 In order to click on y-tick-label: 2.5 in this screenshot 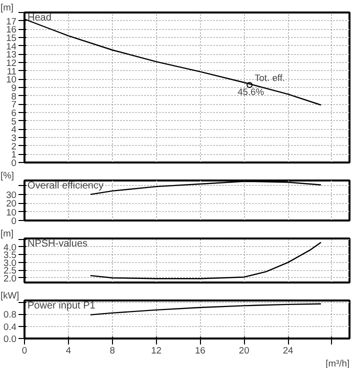, I will do `click(10, 271)`.